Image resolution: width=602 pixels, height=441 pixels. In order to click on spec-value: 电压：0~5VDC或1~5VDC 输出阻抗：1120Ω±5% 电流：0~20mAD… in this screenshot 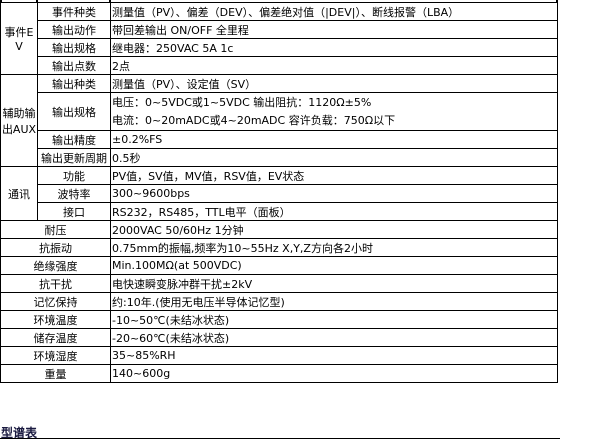, I will do `click(334, 111)`.